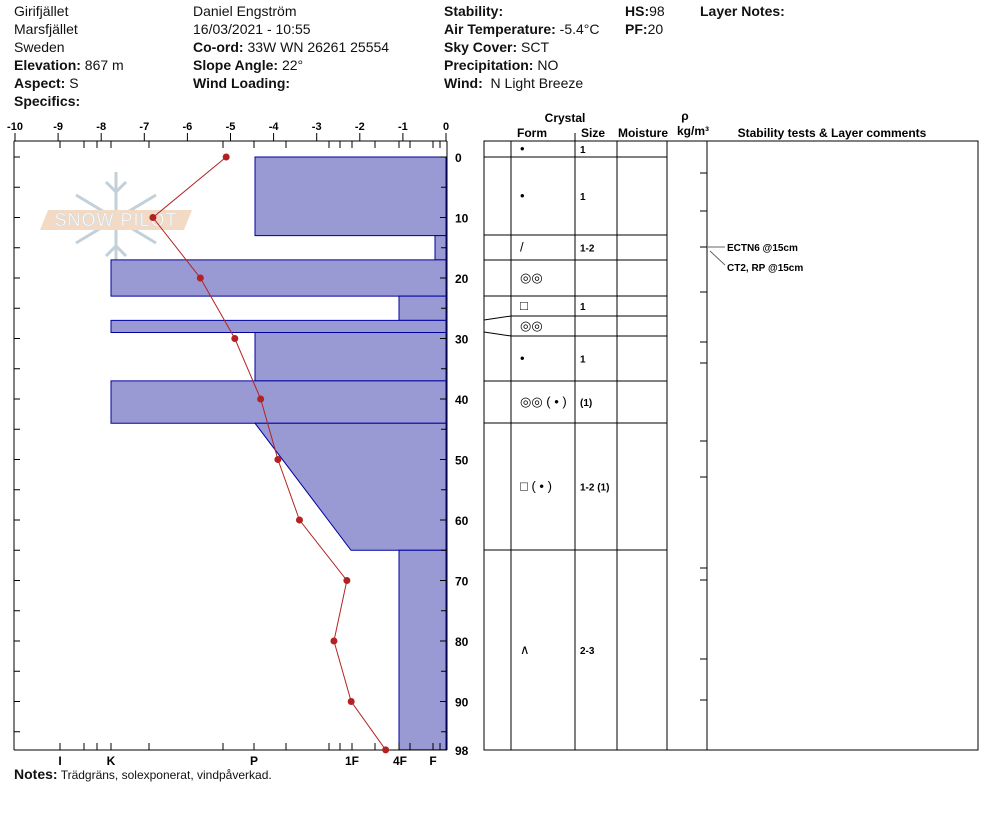  What do you see at coordinates (318, 47) in the screenshot?
I see `coord-value: 33W WN 26261 25554` at bounding box center [318, 47].